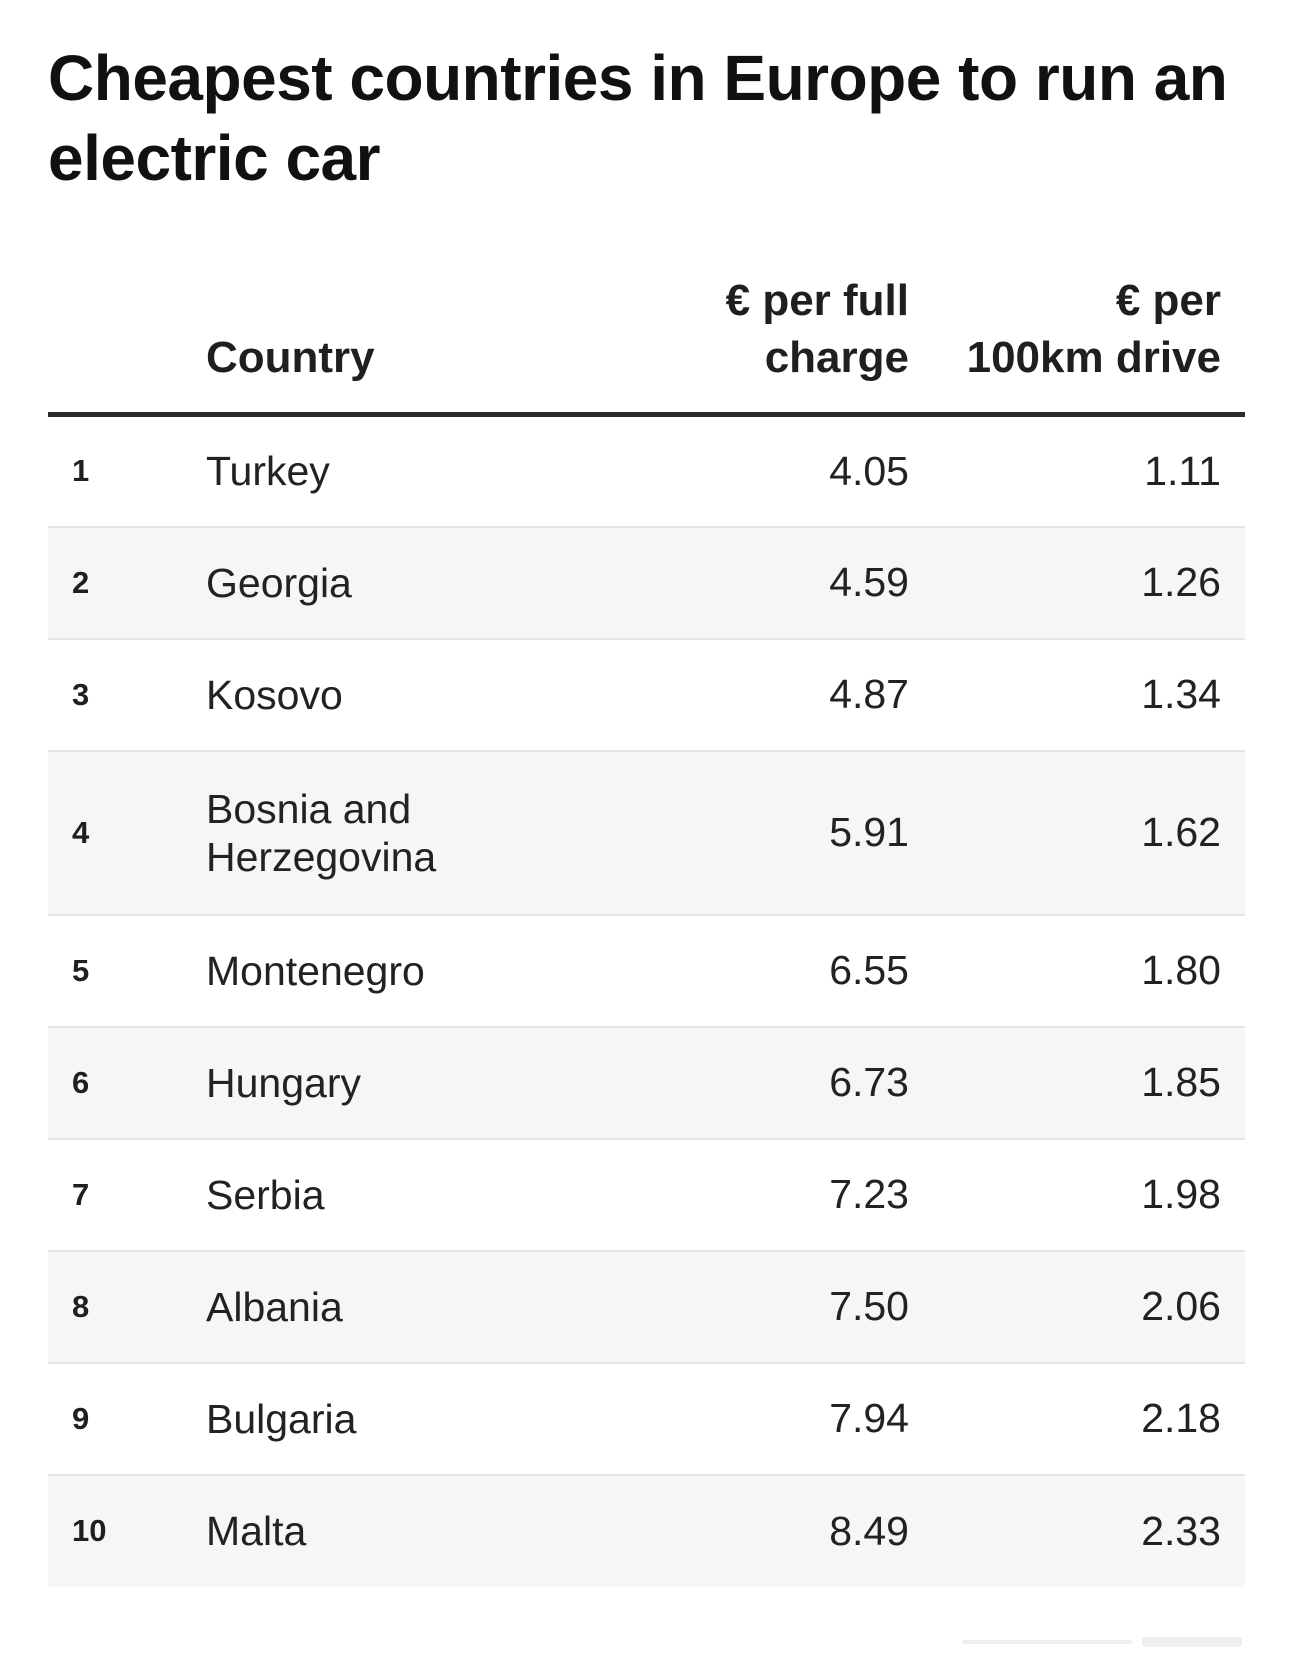  Describe the element at coordinates (127, 695) in the screenshot. I see `rank-cell: 3` at that location.